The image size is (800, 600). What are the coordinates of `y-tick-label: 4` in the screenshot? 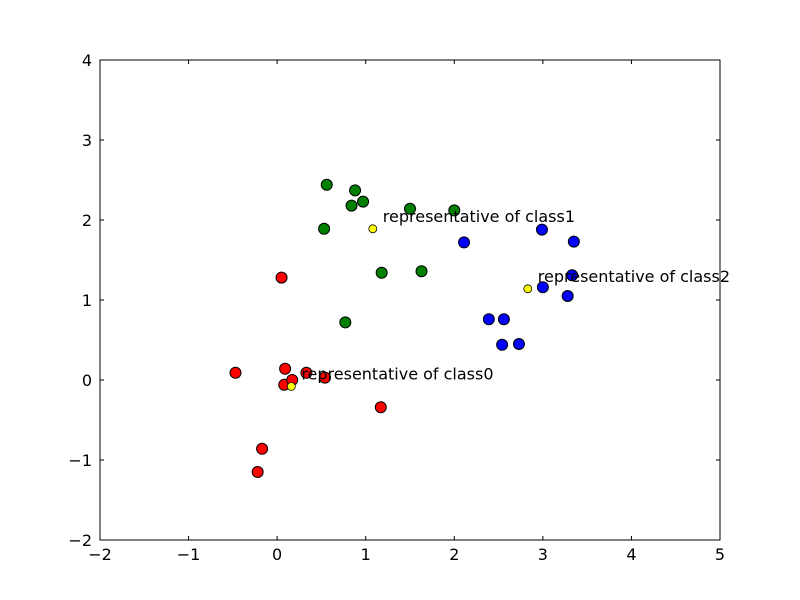 It's located at (87, 60).